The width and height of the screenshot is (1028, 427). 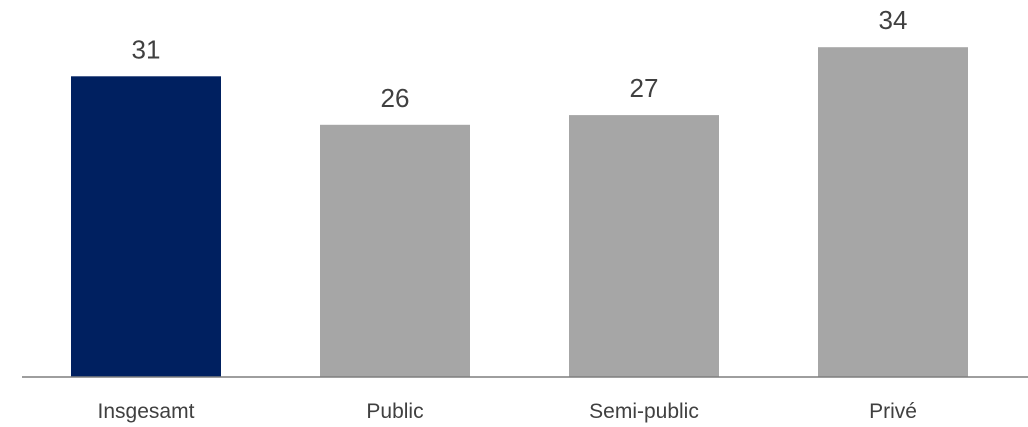 I want to click on data-label-insgesamt: 31, so click(x=146, y=49).